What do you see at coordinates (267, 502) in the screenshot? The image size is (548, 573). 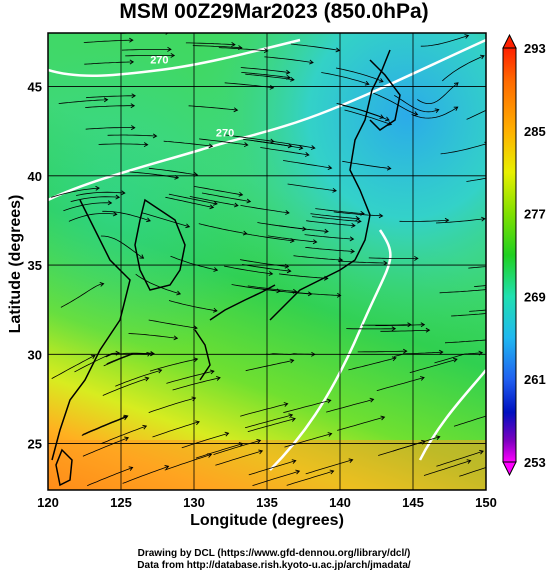 I see `x-tick-label: 135` at bounding box center [267, 502].